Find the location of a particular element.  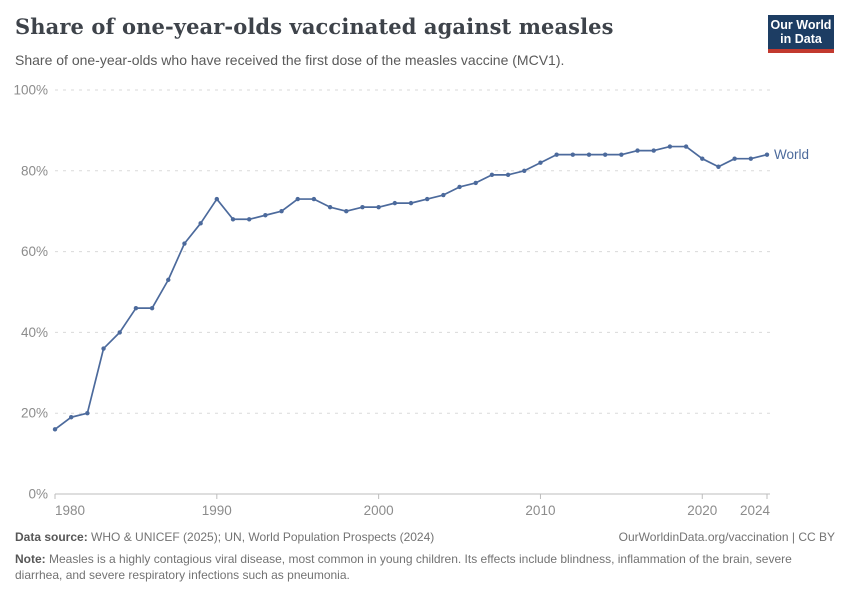

data-point-2005 is located at coordinates (459, 187).